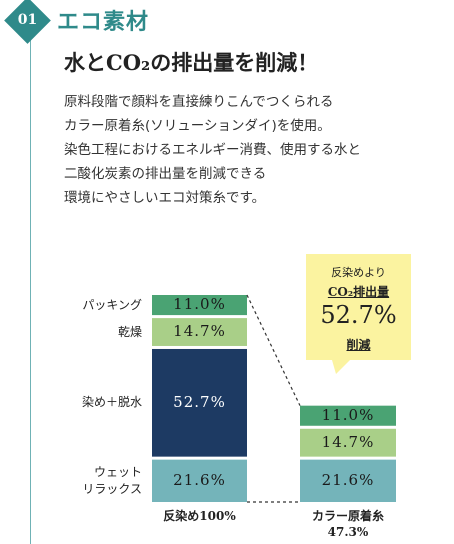  What do you see at coordinates (358, 272) in the screenshot?
I see `callout-line-1: 反染めより` at bounding box center [358, 272].